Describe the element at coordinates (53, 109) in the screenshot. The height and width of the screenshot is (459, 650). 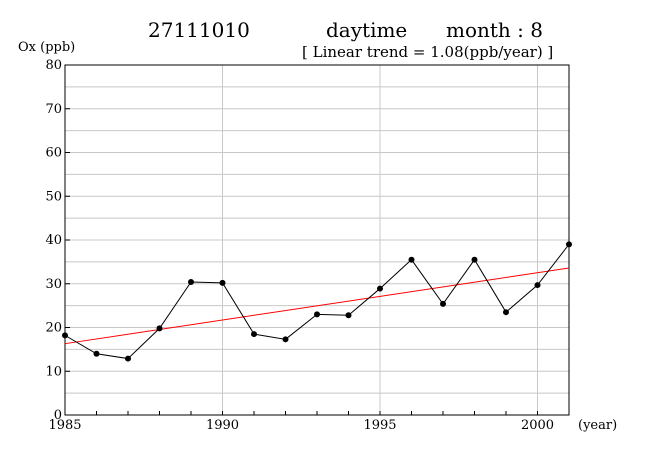
I see `y-tick-label: 70` at that location.